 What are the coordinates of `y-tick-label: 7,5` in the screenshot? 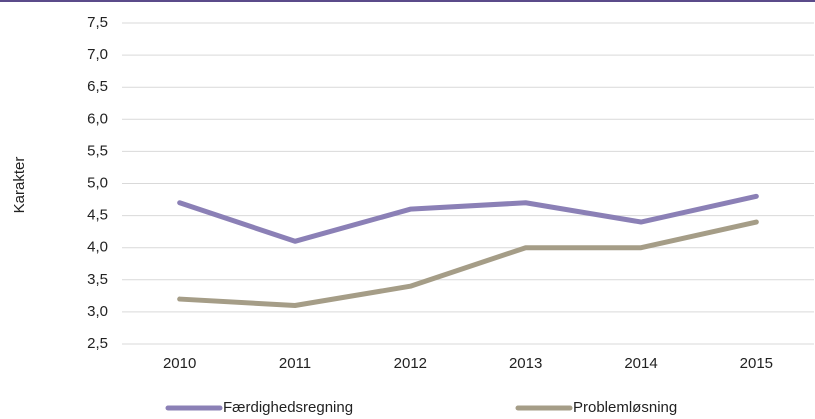 It's located at (97, 22).